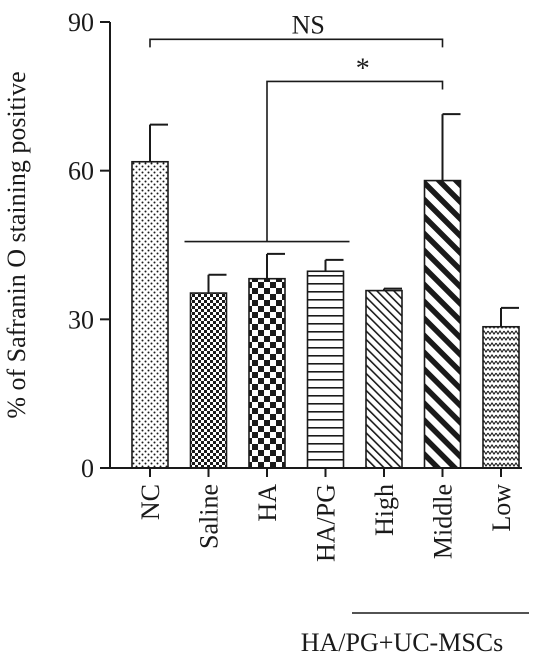  Describe the element at coordinates (443, 521) in the screenshot. I see `x-tick-label: Middle` at that location.